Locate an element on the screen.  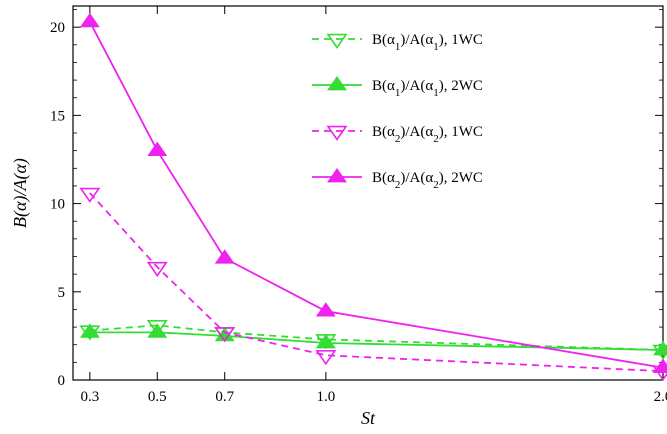
legend-item-2: B(α2)/A(α2), 1WC is located at coordinates (397, 134).